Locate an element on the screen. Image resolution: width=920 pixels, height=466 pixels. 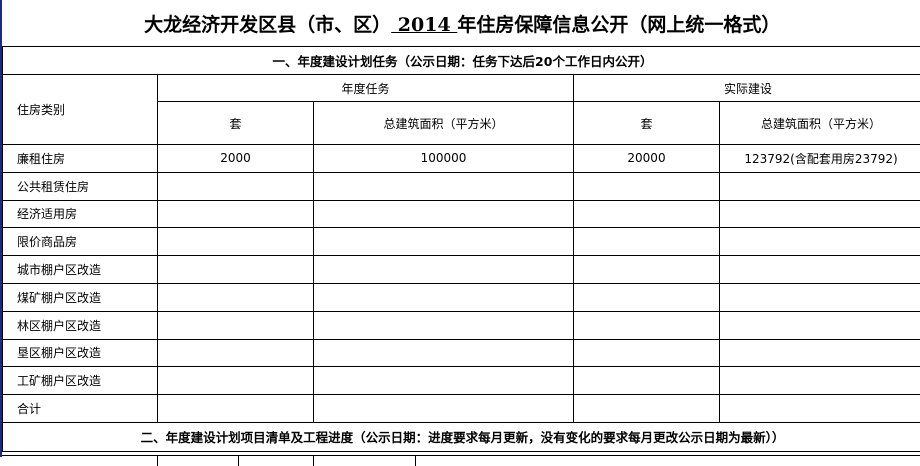
cell-category: 公共租赁住房 is located at coordinates (80, 186).